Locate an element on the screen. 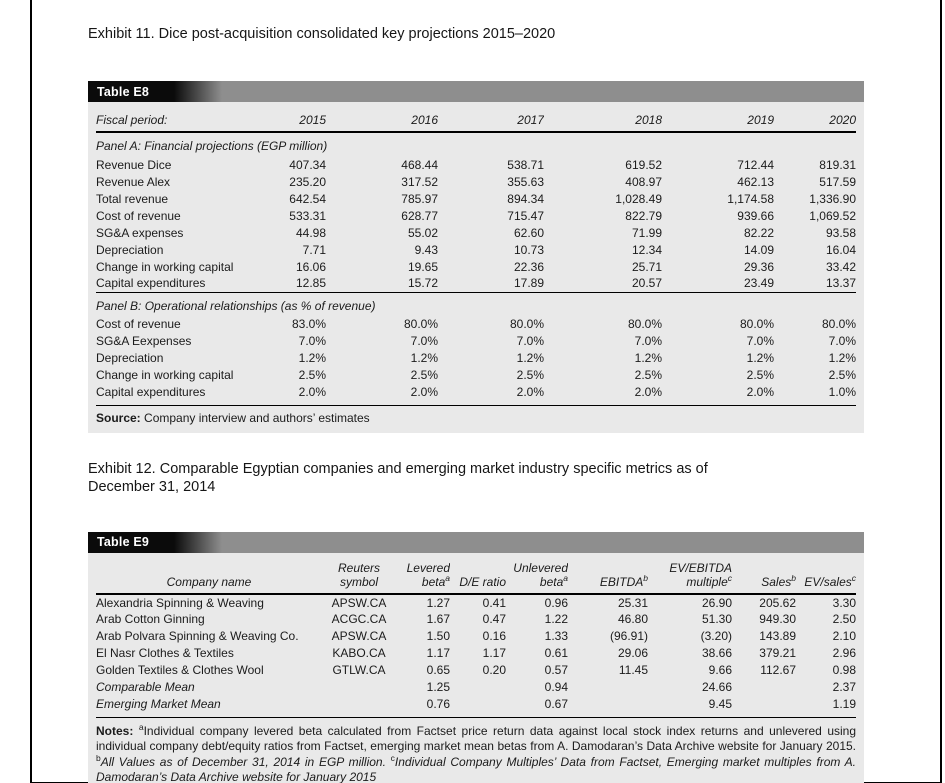  header-line: Sales is located at coordinates (776, 581).